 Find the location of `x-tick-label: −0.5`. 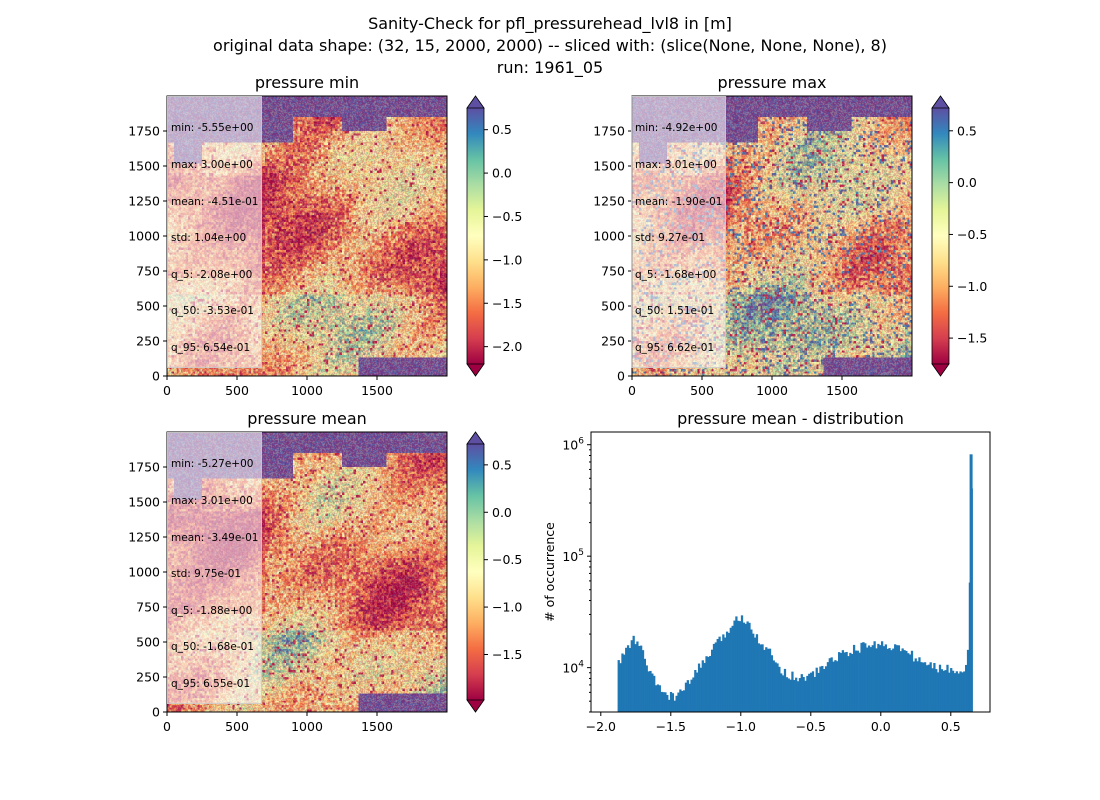

x-tick-label: −0.5 is located at coordinates (811, 726).